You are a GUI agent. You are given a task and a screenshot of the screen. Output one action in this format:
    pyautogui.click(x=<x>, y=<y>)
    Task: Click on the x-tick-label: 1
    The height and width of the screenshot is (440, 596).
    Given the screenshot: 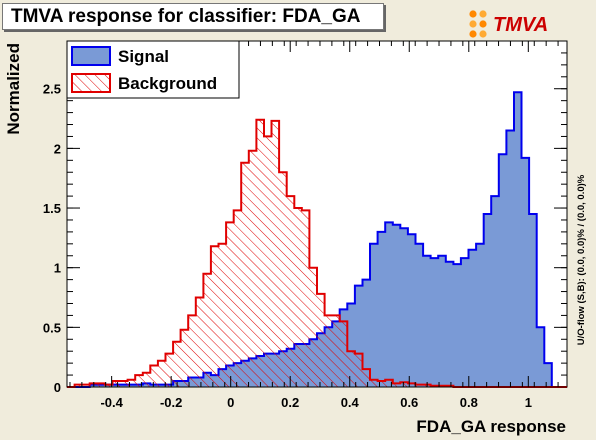 What is the action you would take?
    pyautogui.click(x=528, y=402)
    